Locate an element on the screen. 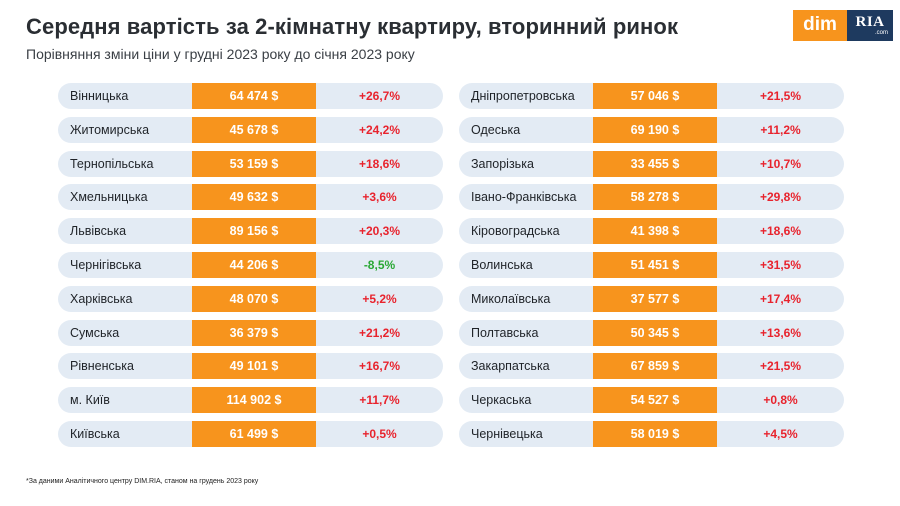  region-name: Житомирська is located at coordinates (110, 129).